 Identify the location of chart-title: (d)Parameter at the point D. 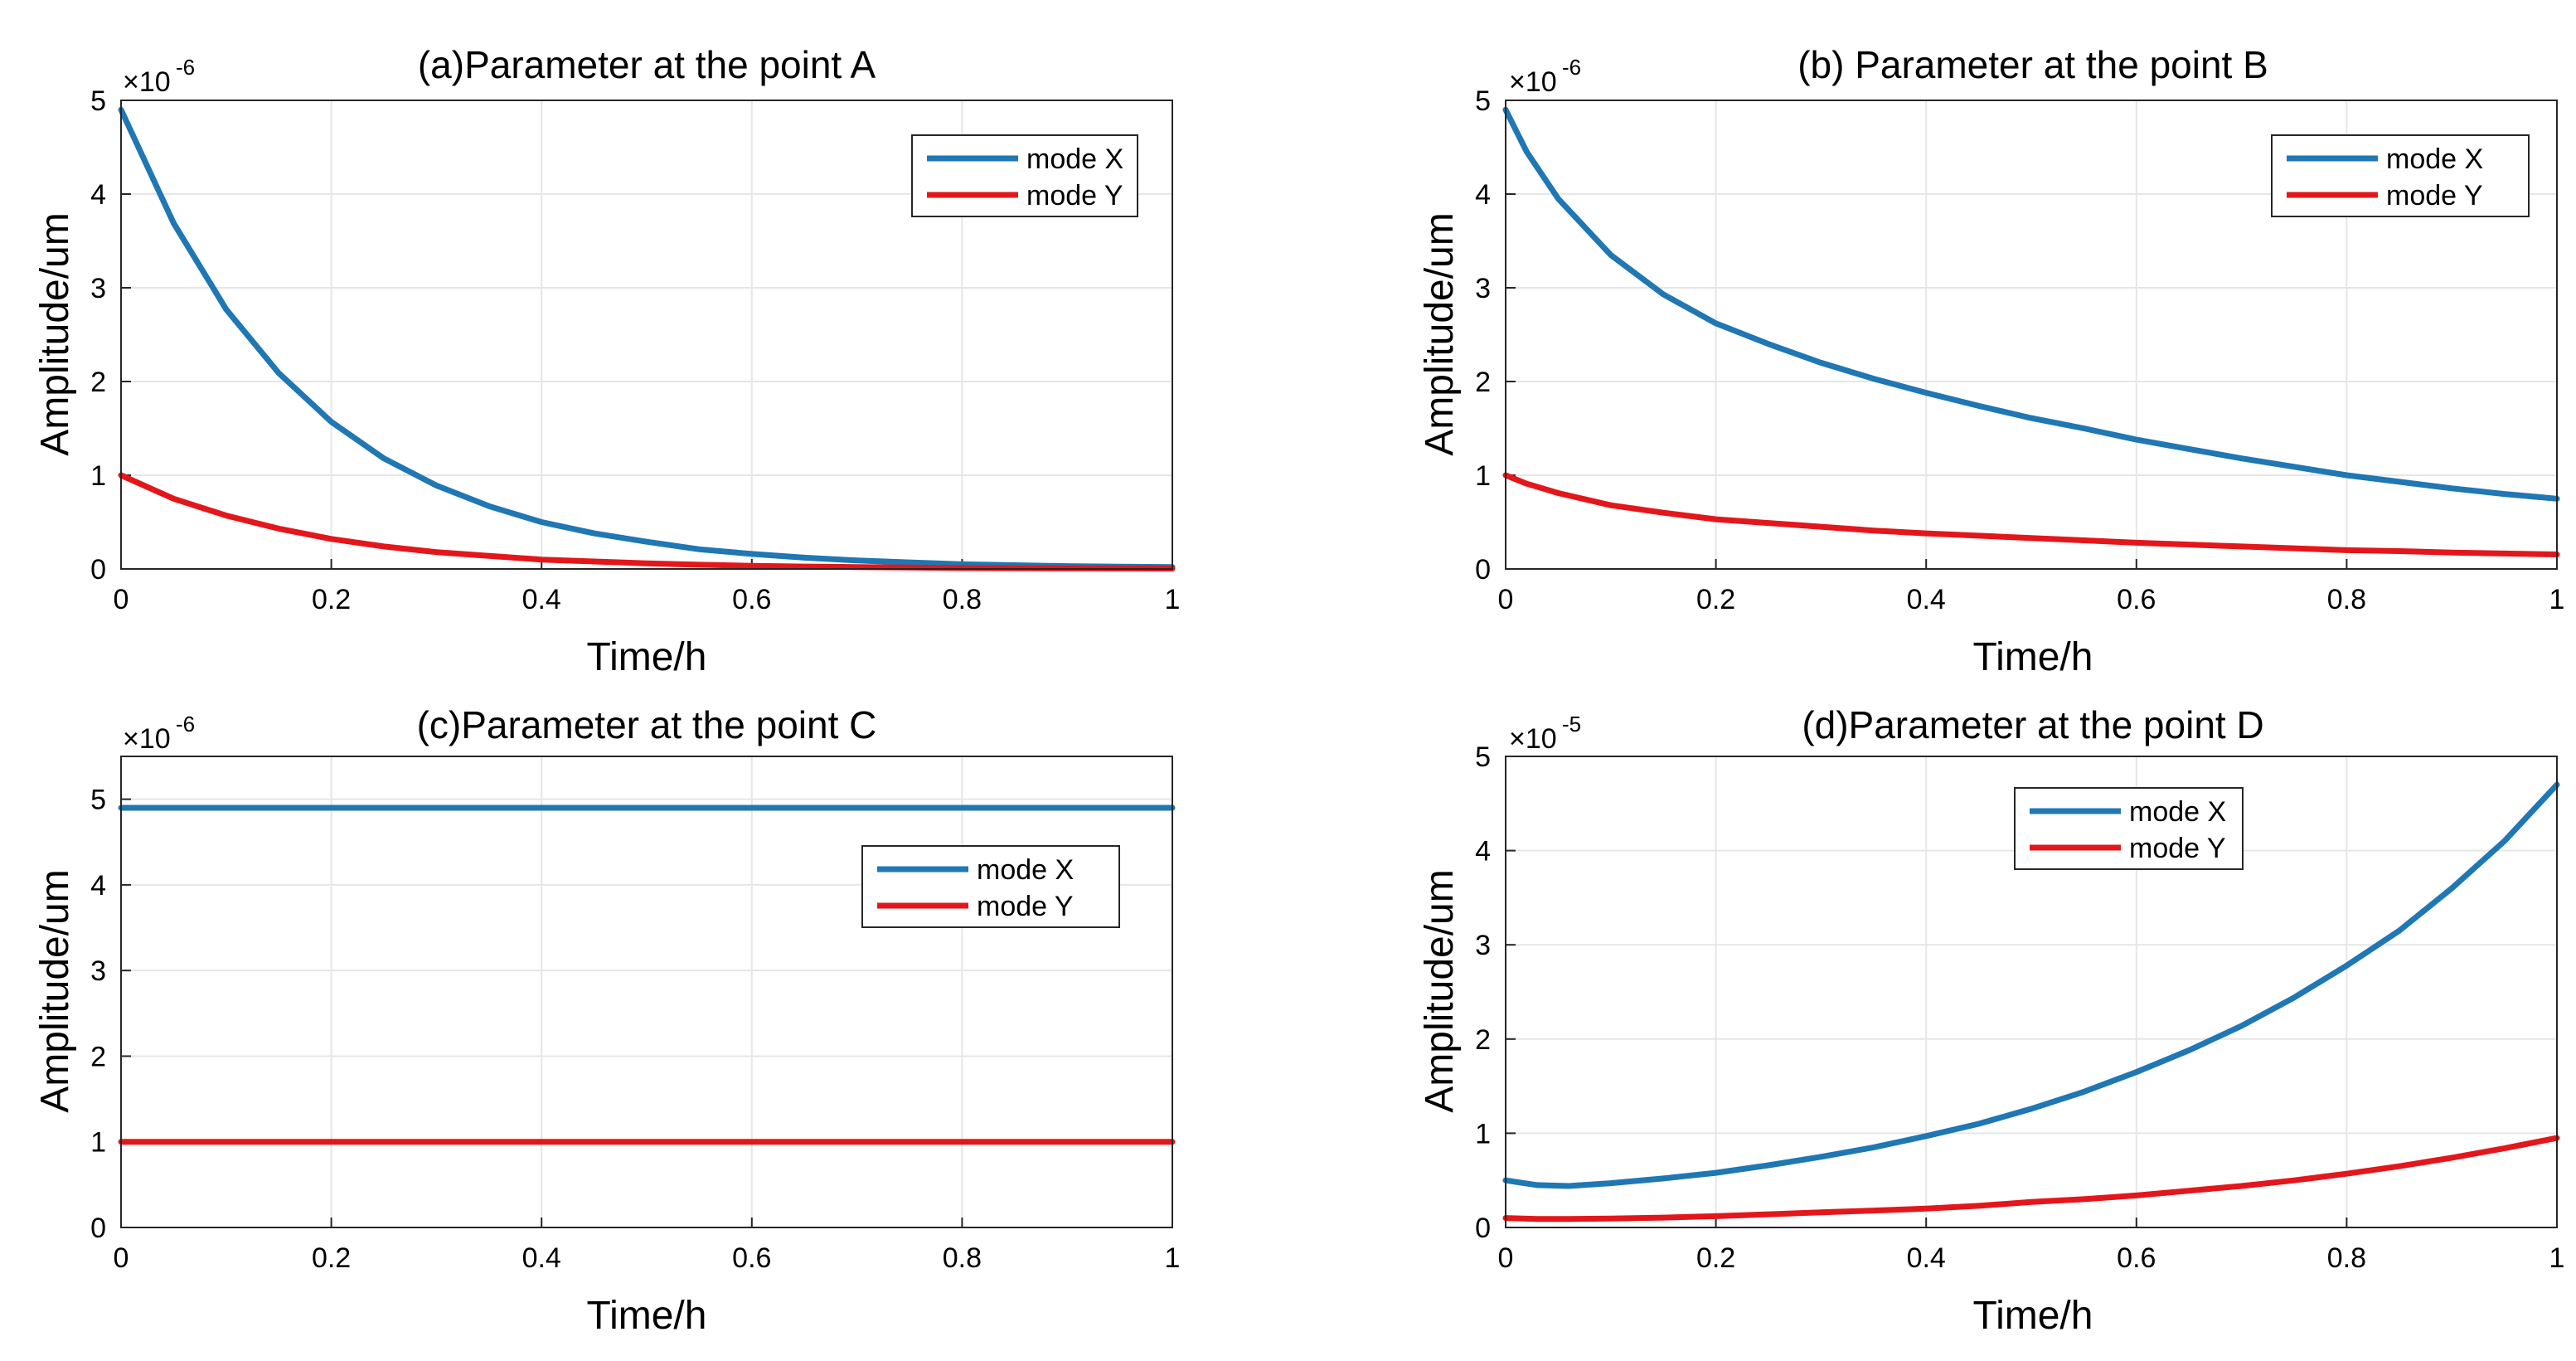
(2032, 724).